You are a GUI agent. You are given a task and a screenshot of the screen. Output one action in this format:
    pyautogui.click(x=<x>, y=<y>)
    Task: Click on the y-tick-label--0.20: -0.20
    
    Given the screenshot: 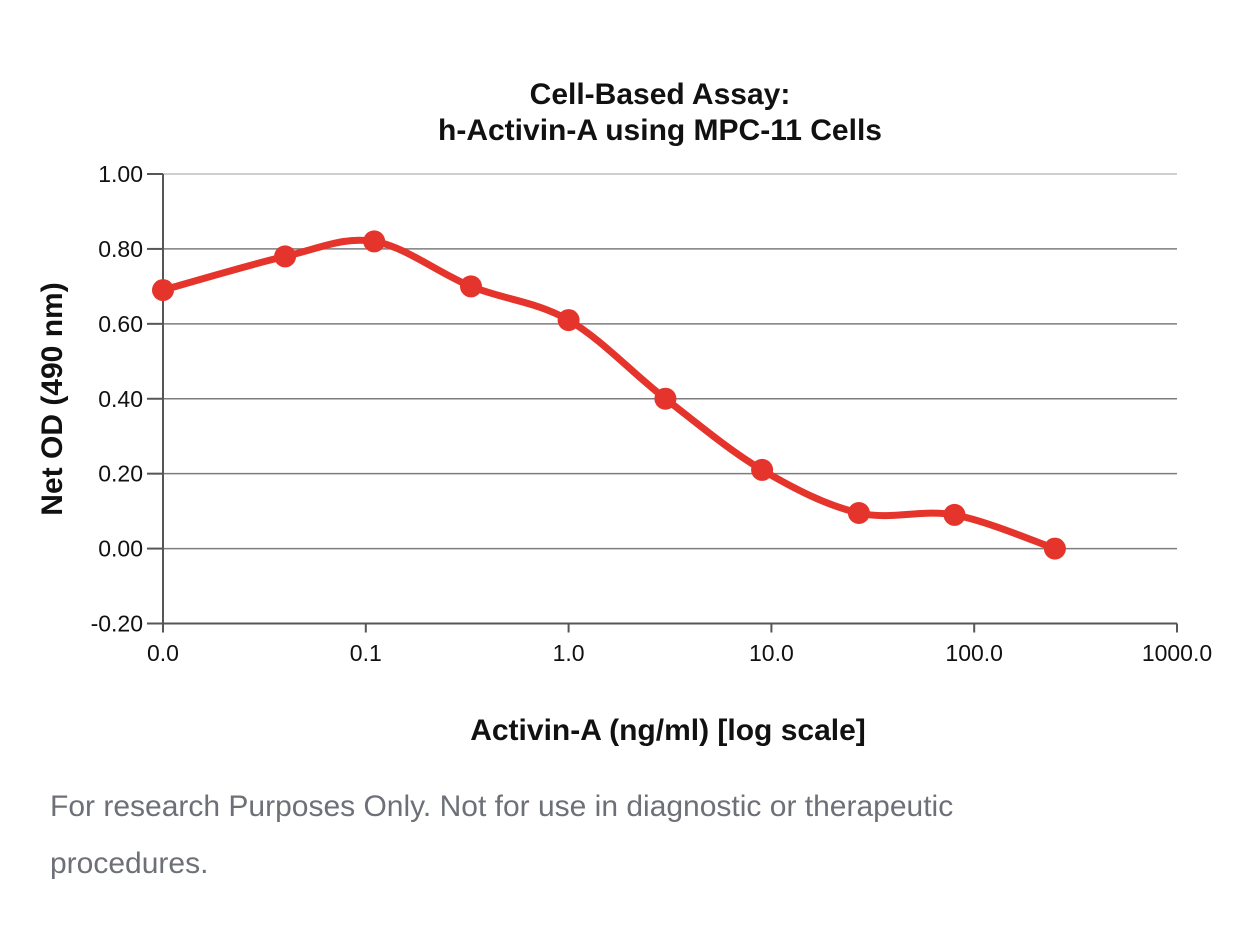 What is the action you would take?
    pyautogui.click(x=117, y=624)
    